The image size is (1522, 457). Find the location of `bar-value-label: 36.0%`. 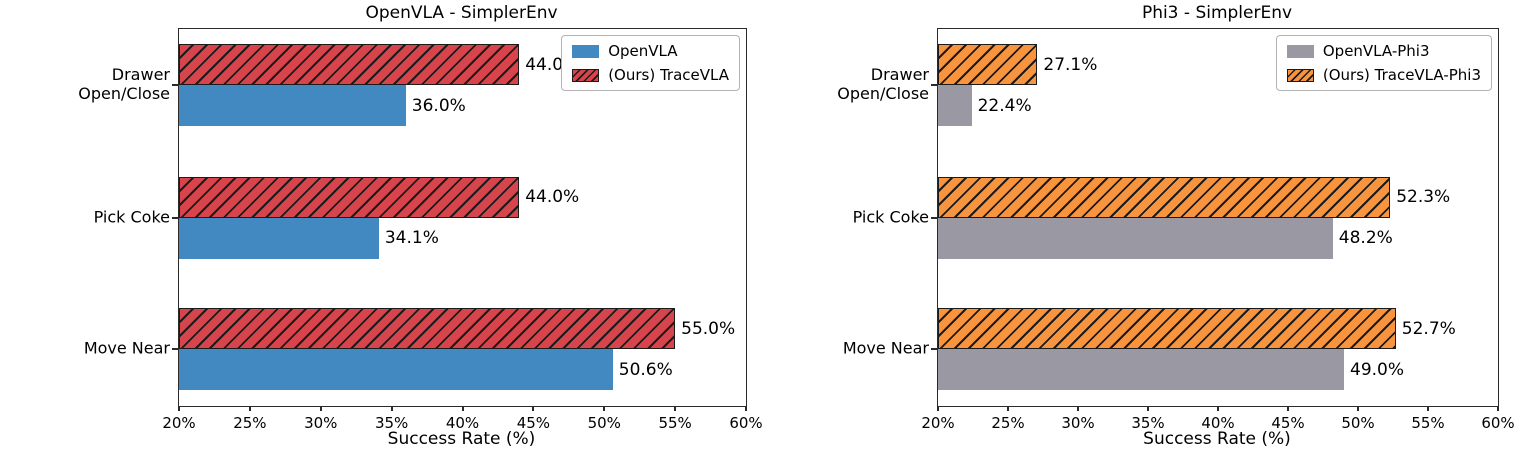

bar-value-label: 36.0% is located at coordinates (438, 105).